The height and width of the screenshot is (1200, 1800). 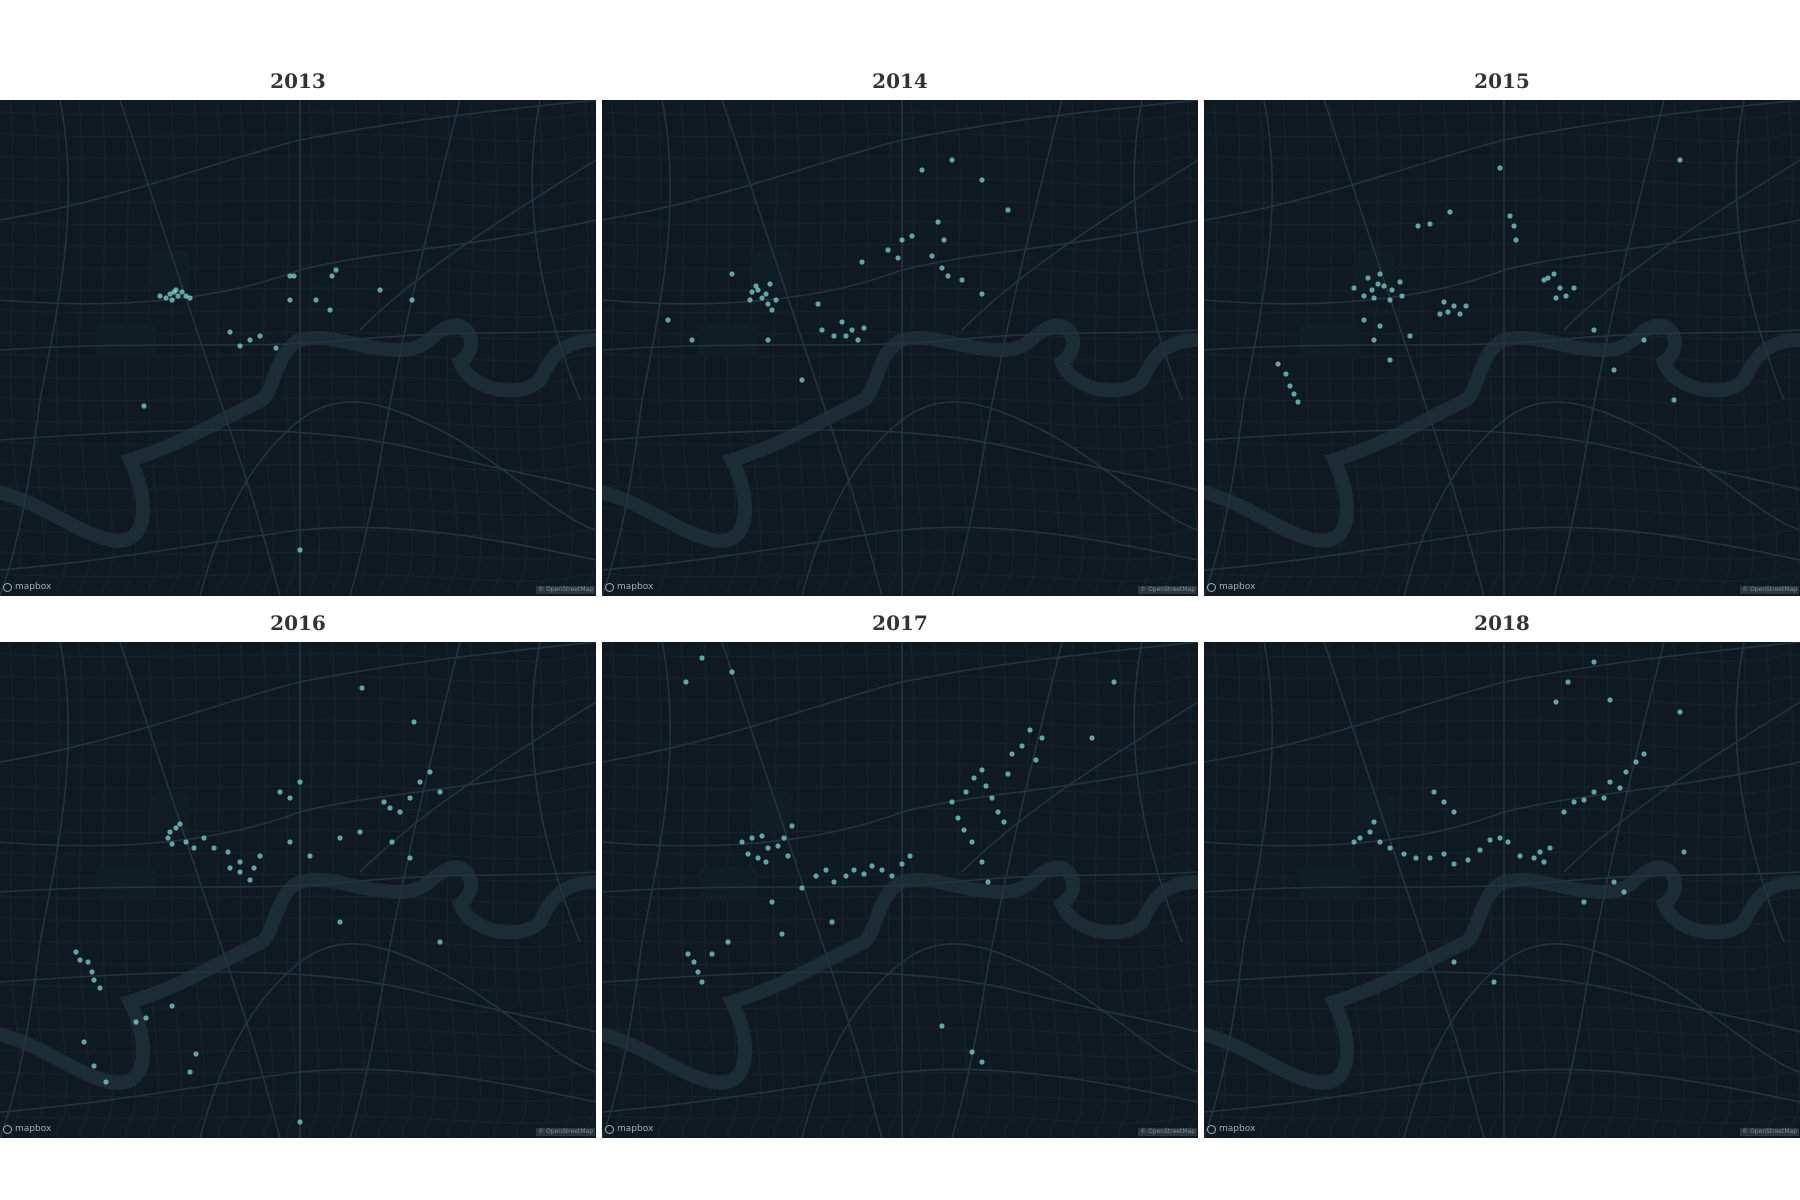 I want to click on map-view: mapbox © OpenStreetMap, so click(x=900, y=890).